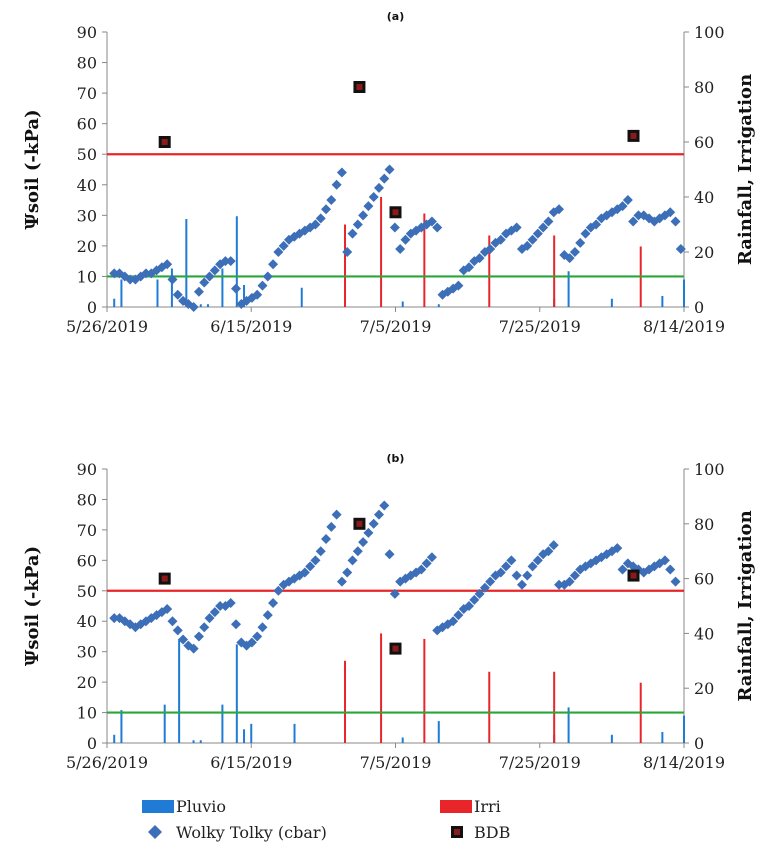 This screenshot has height=852, width=771. I want to click on panel-label: (a), so click(395, 16).